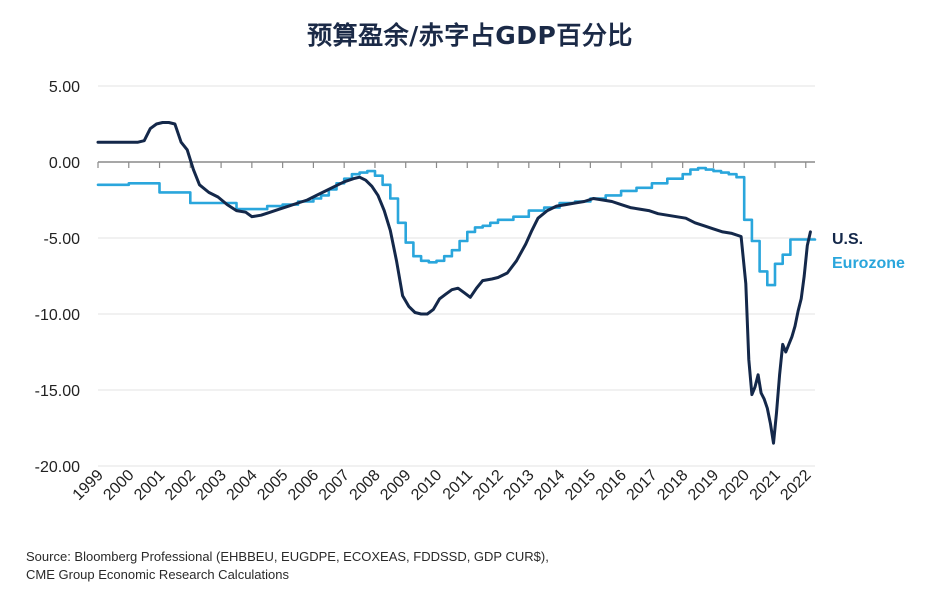  I want to click on x-tick-label: 2012, so click(488, 485).